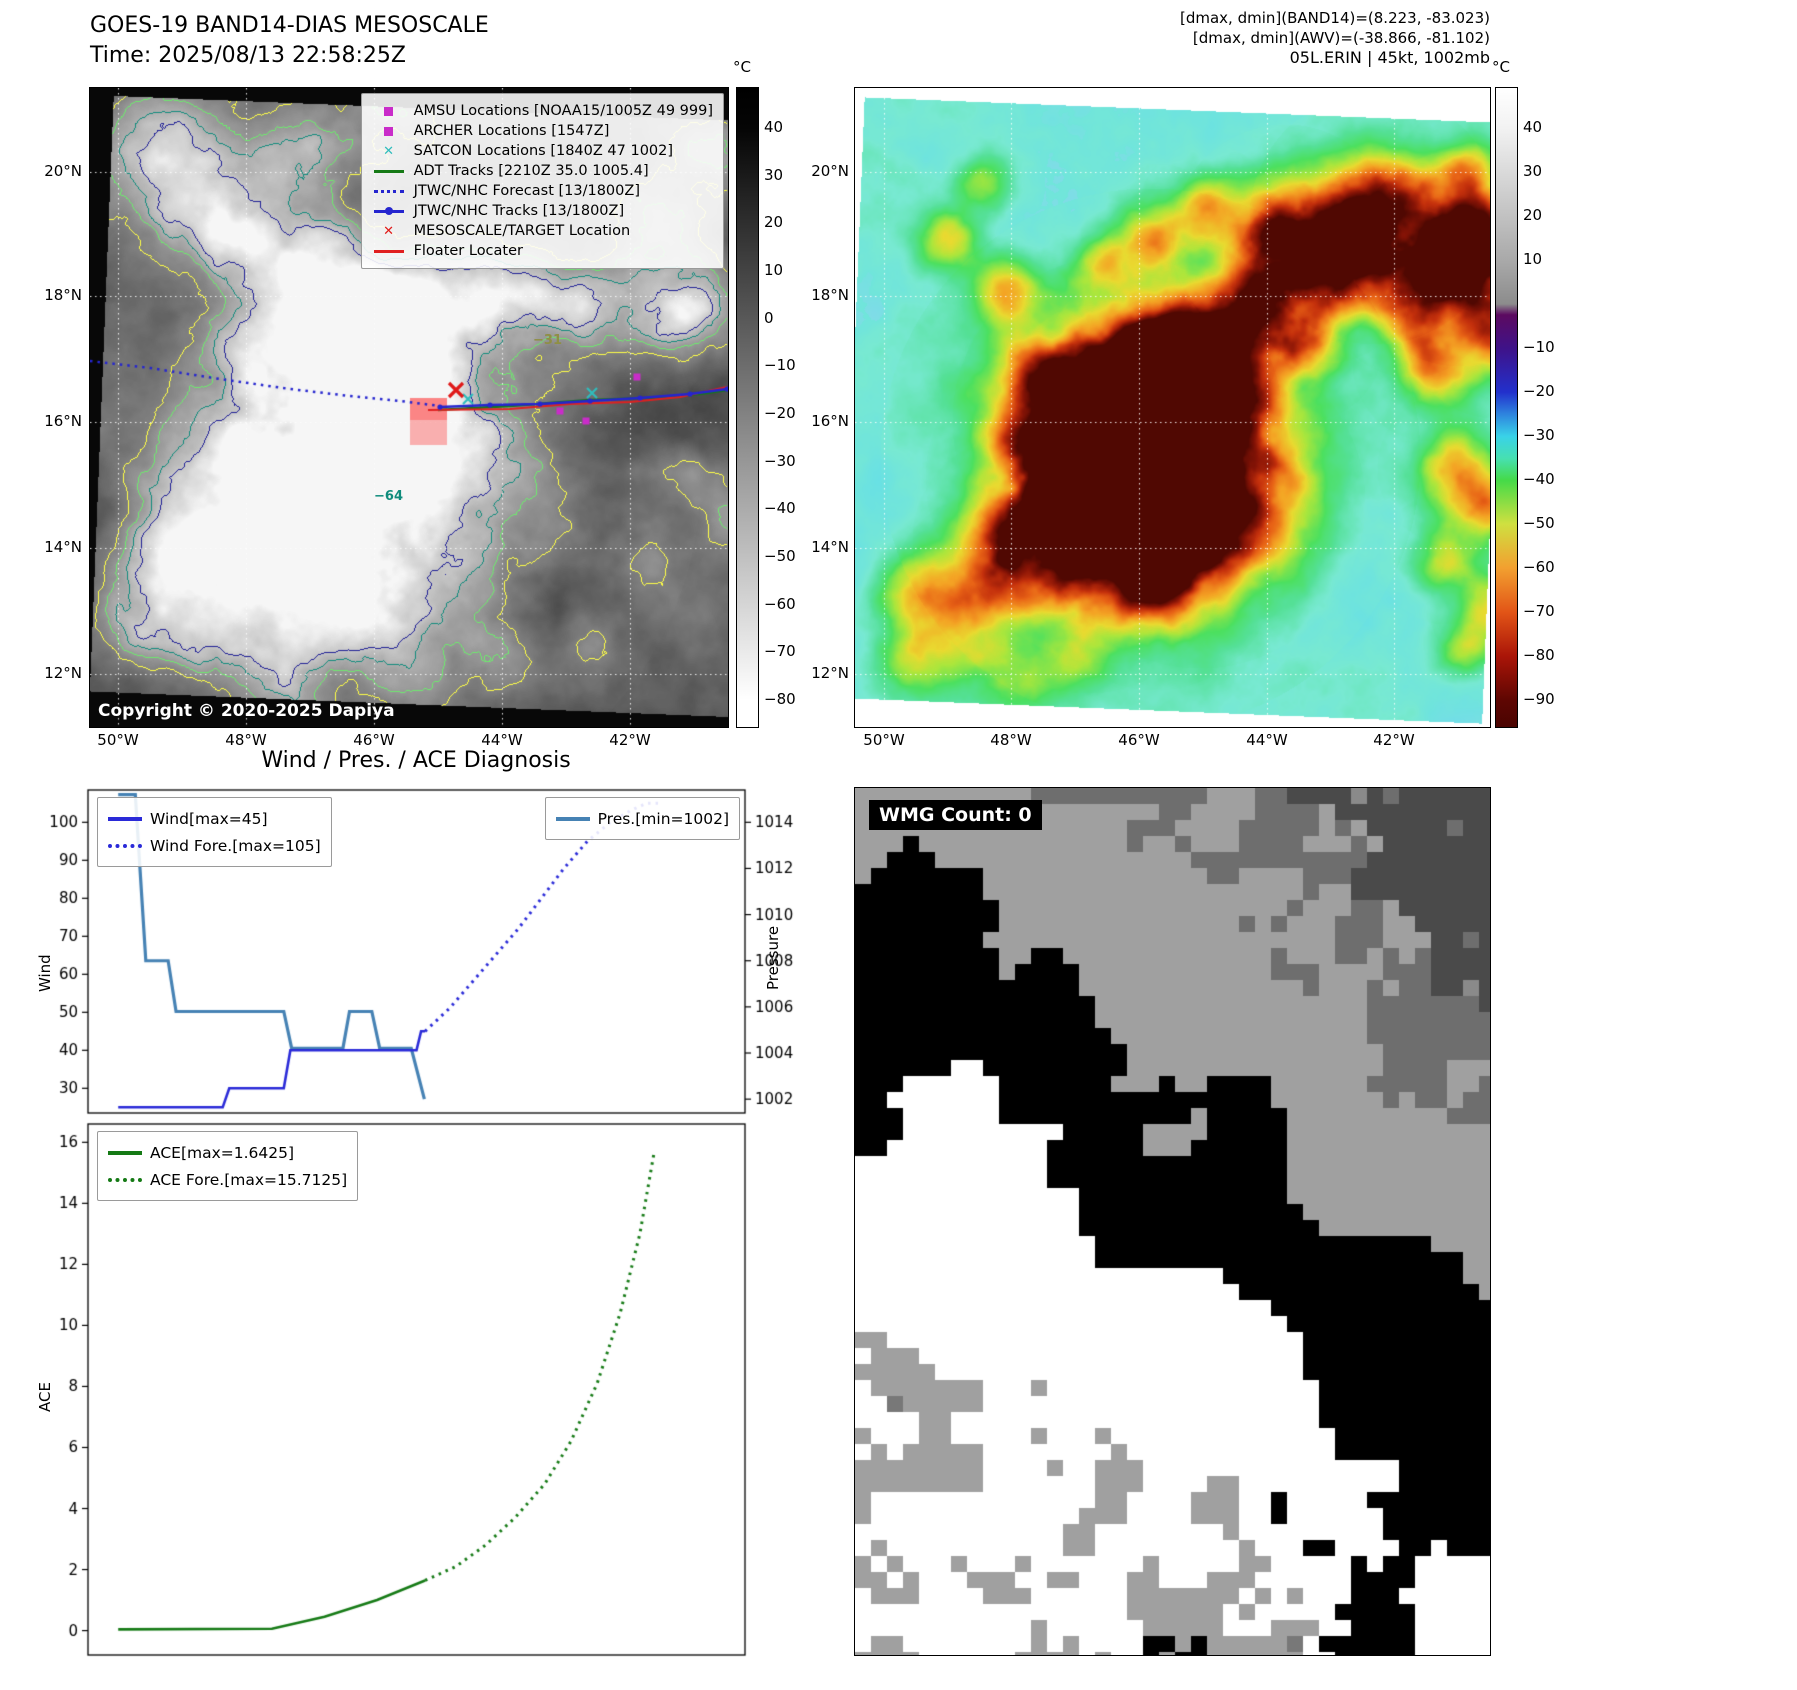  What do you see at coordinates (235, 845) in the screenshot?
I see `legend-label: Wind Fore.[max=105]` at bounding box center [235, 845].